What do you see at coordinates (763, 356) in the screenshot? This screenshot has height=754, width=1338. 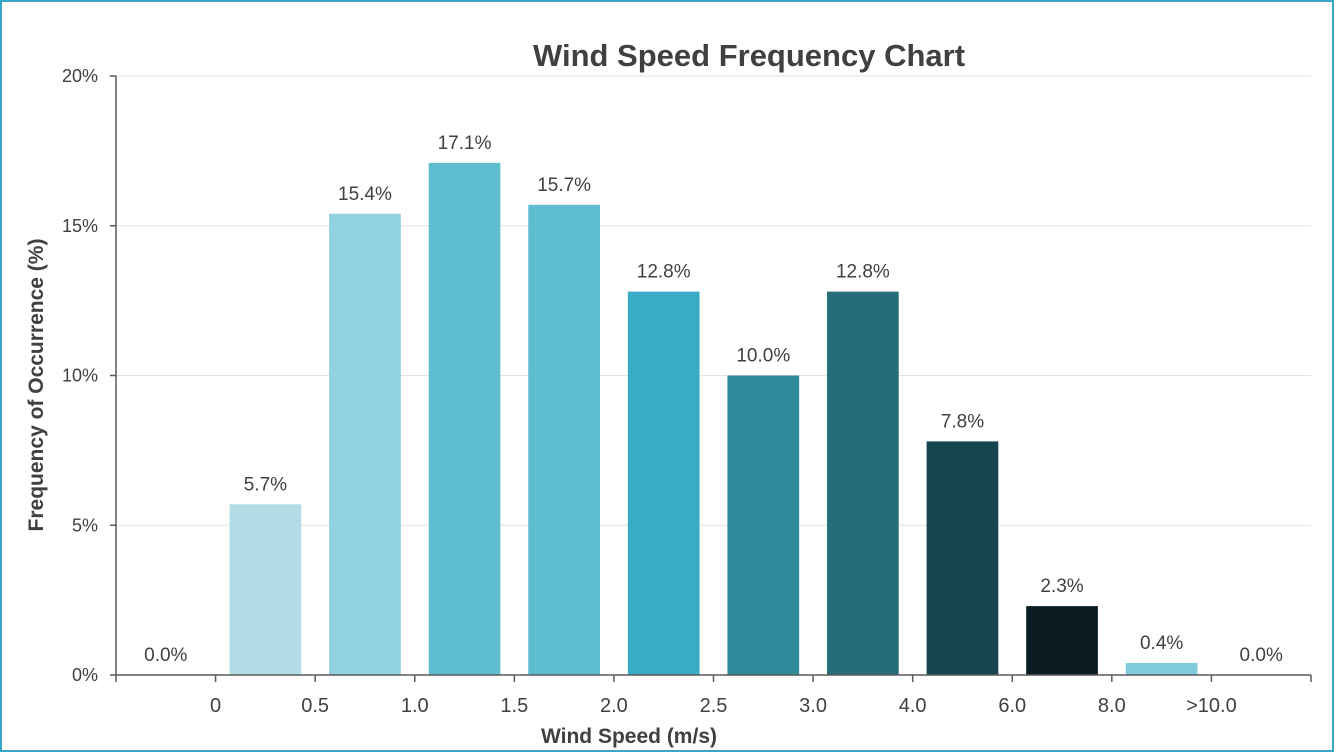 I see `data-label: 10.0%` at bounding box center [763, 356].